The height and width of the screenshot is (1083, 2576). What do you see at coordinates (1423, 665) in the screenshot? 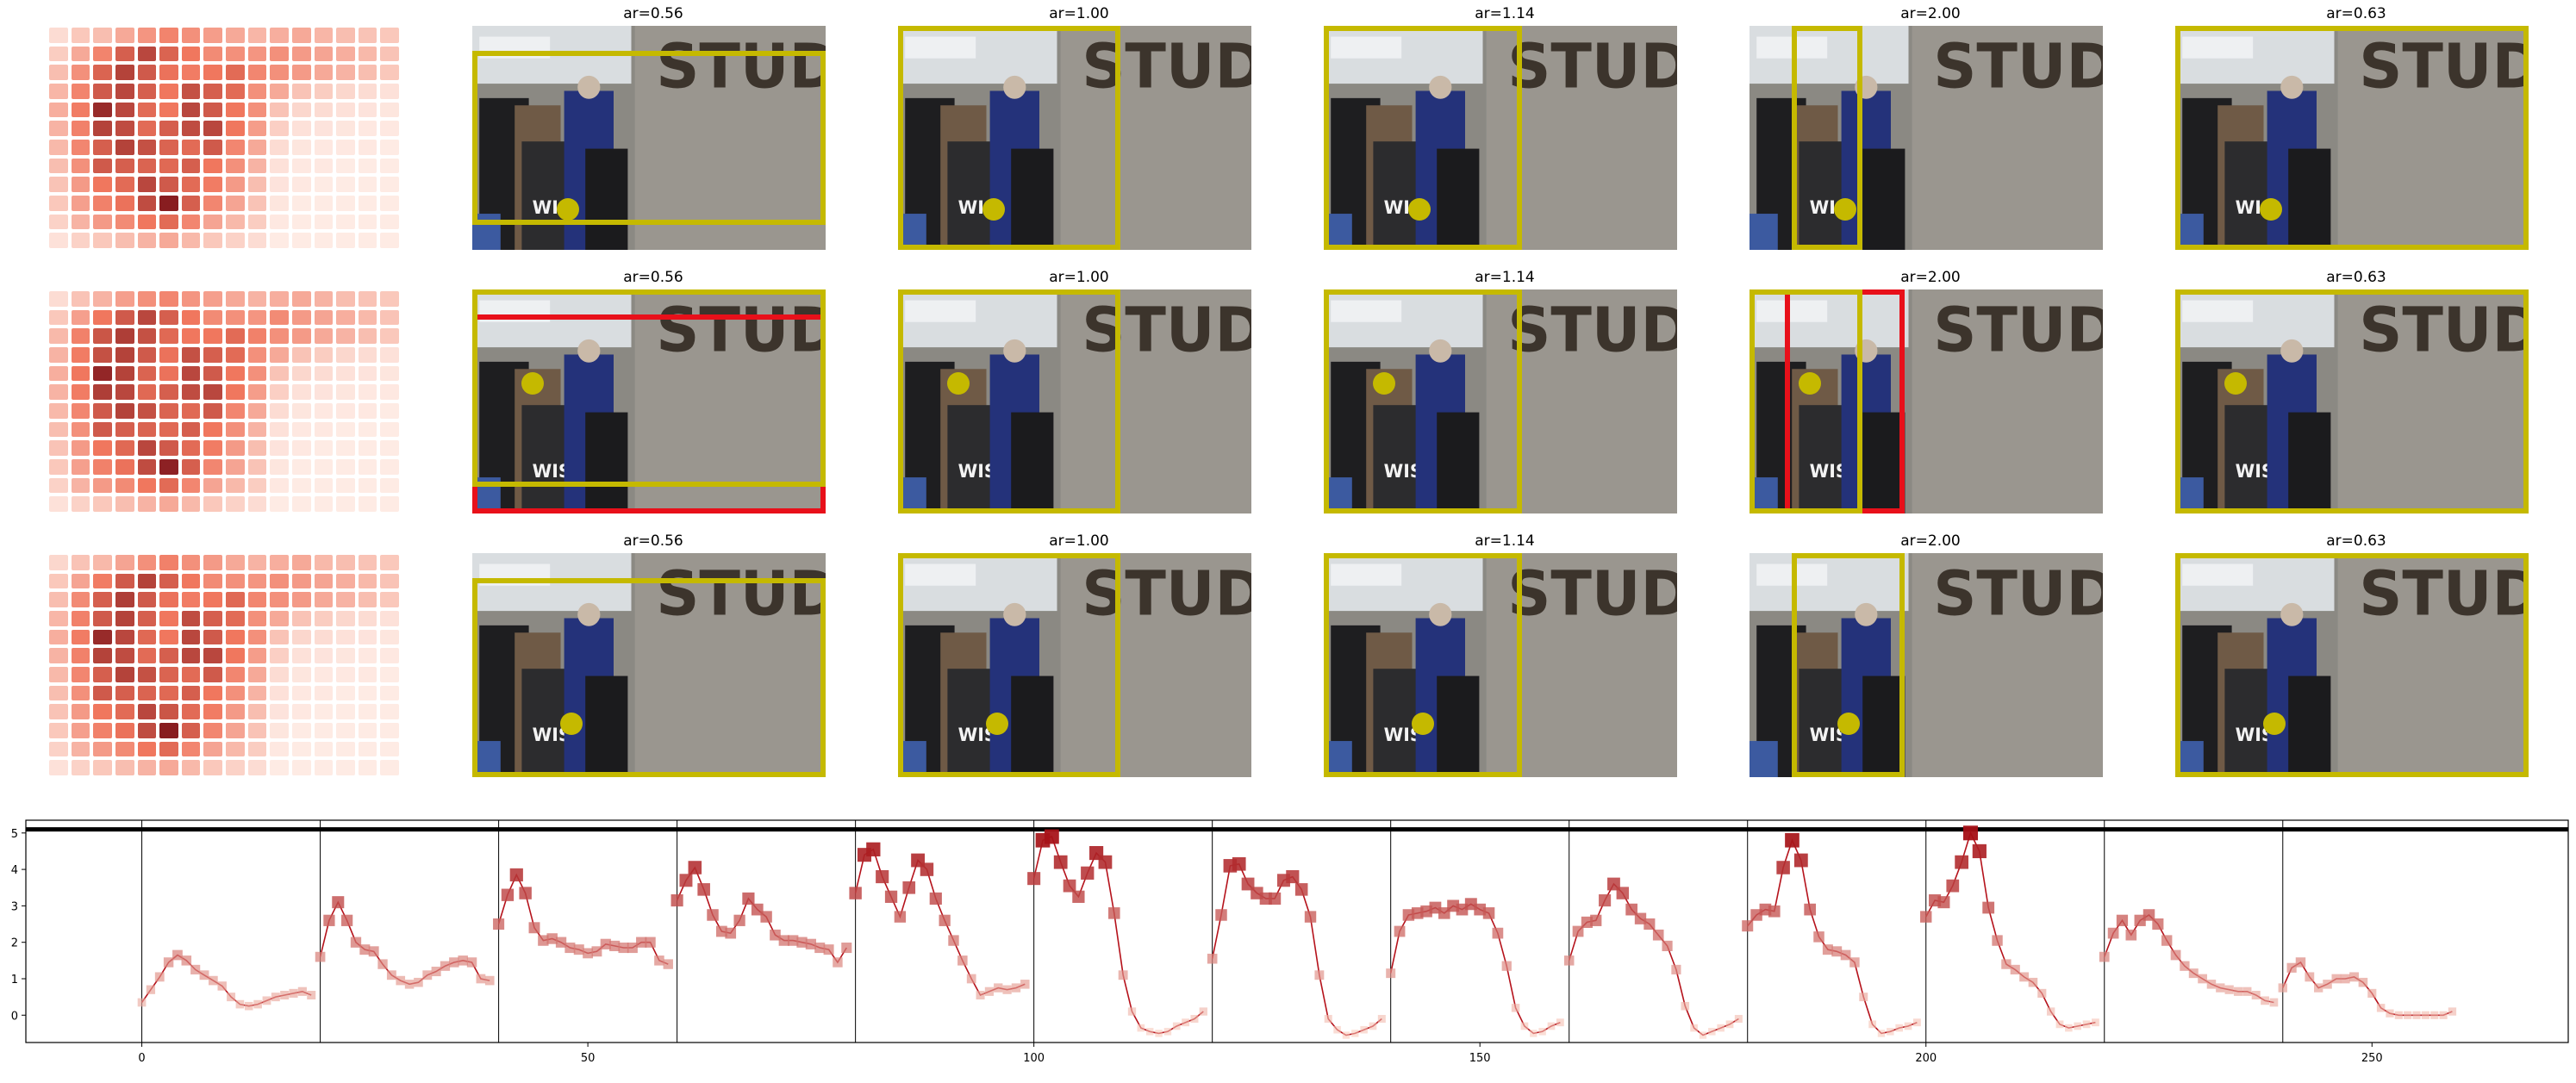
I see `crop-box` at bounding box center [1423, 665].